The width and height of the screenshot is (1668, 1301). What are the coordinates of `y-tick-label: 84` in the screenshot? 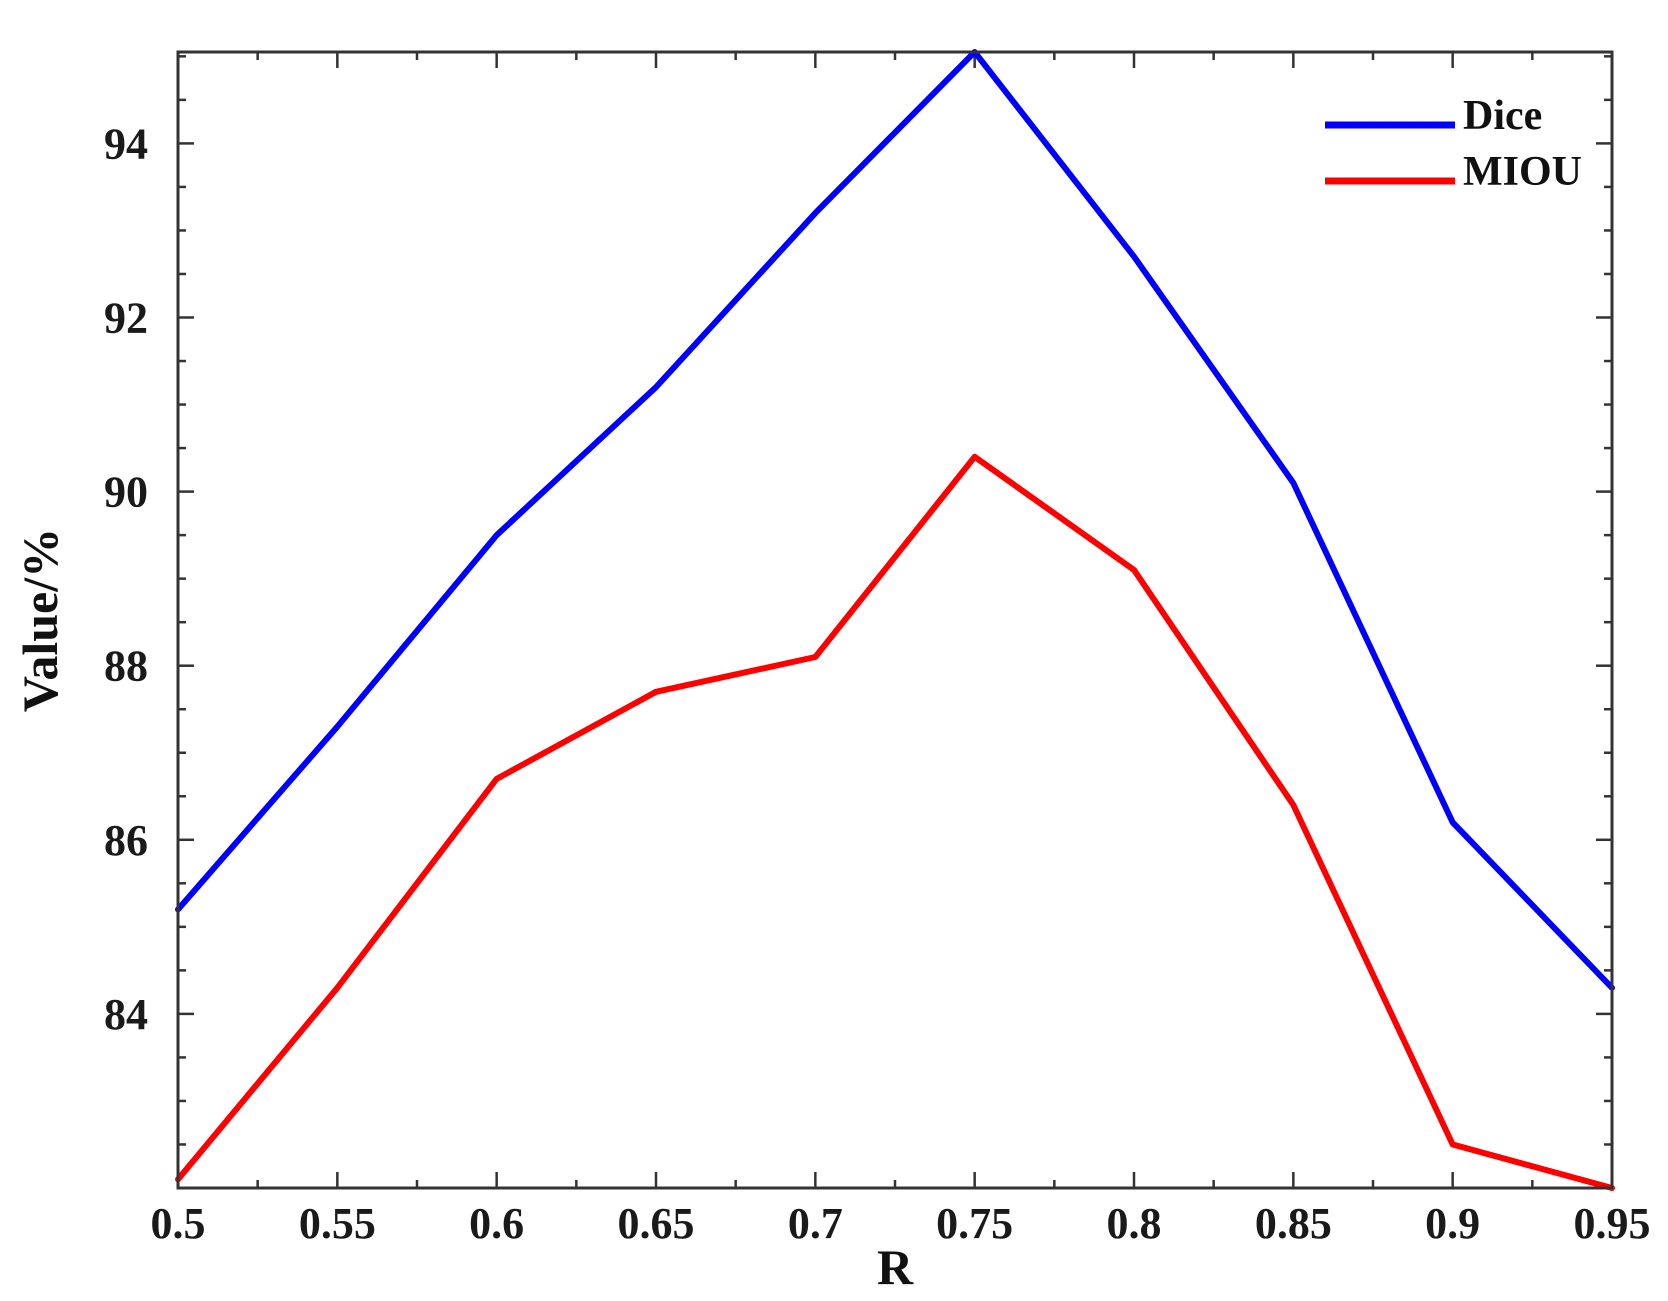 It's located at (126, 1014).